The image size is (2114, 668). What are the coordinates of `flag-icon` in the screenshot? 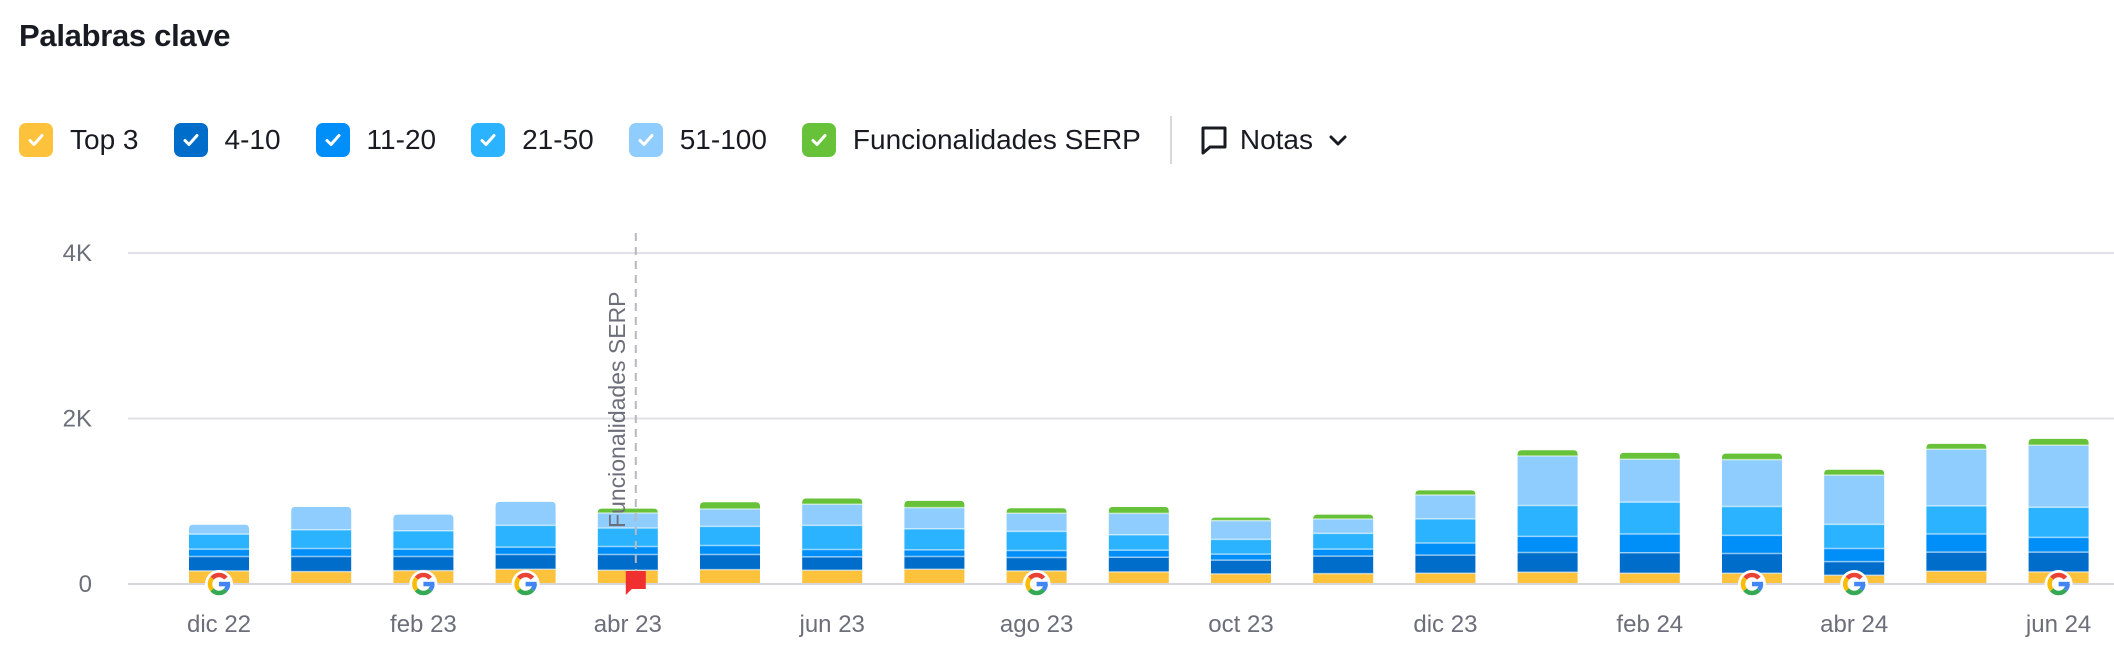 It's located at (635, 583).